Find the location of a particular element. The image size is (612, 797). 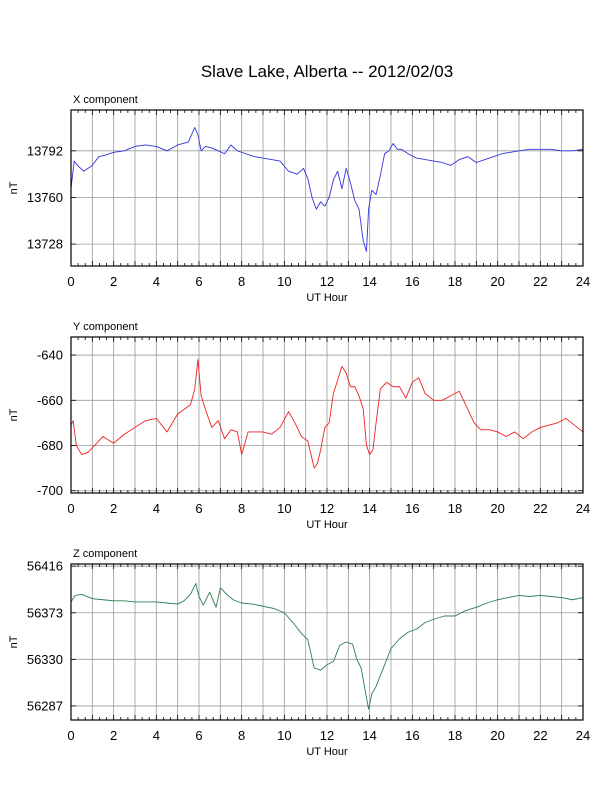

y-tick-label: 56373 is located at coordinates (45, 612).